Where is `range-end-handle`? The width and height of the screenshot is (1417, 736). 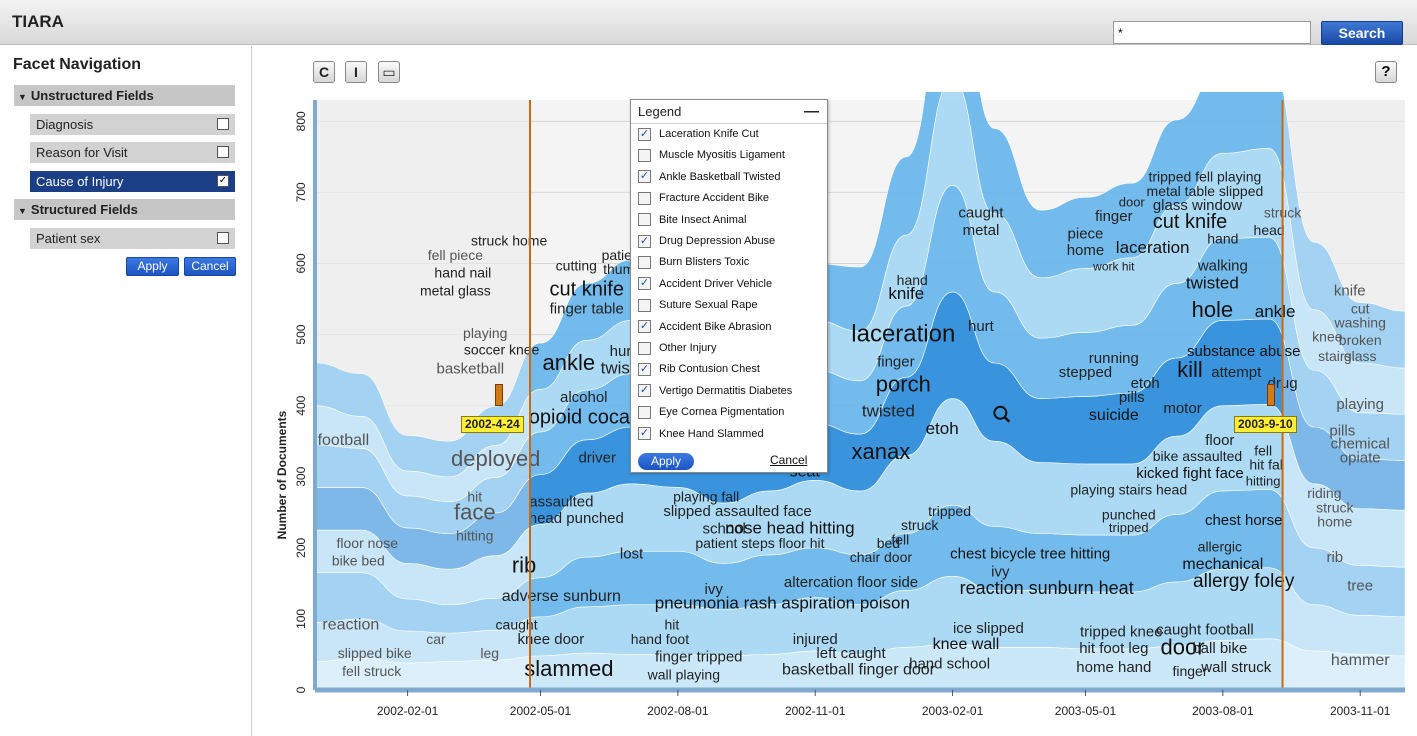
range-end-handle is located at coordinates (1271, 395).